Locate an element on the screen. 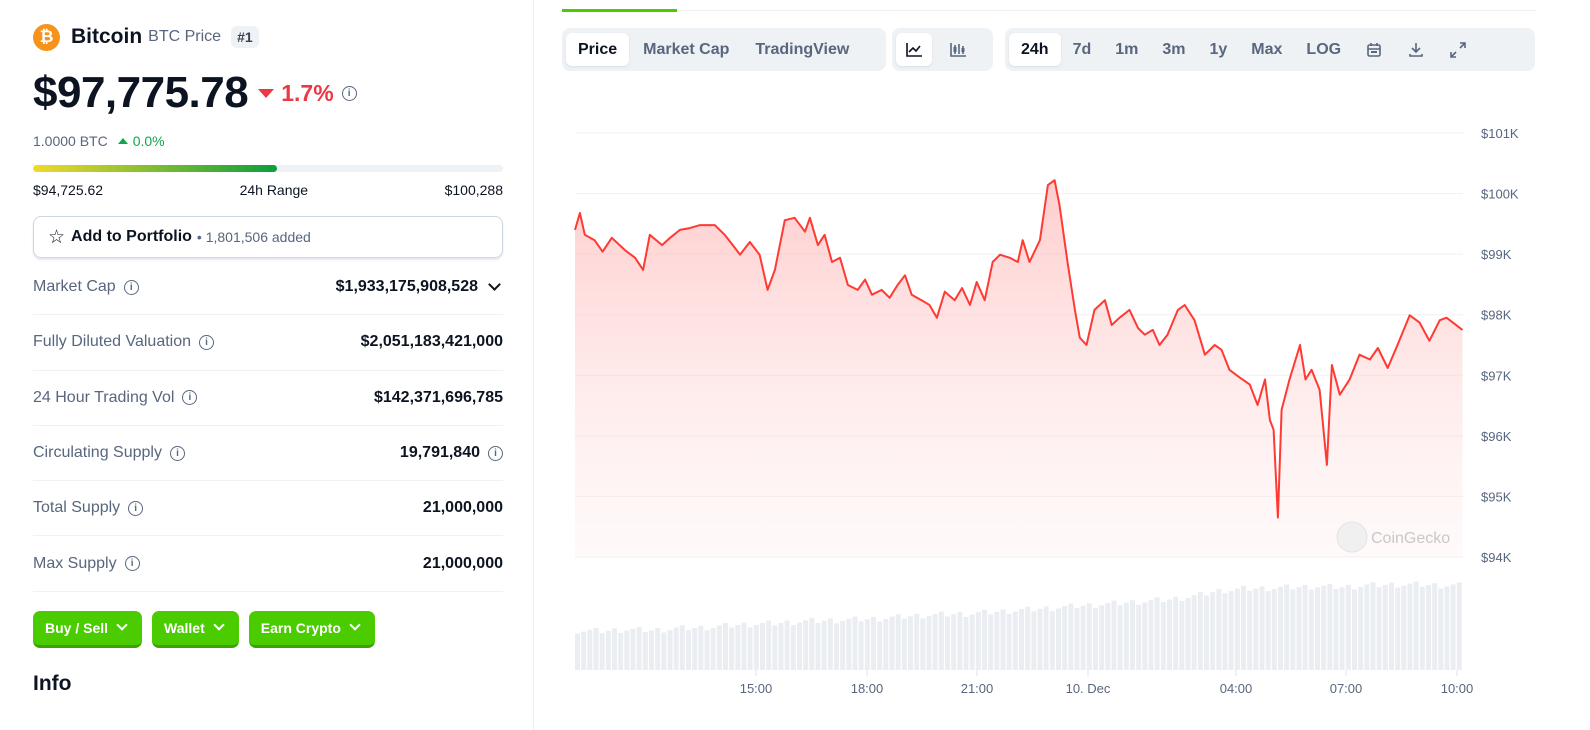 The image size is (1590, 730). stat-row: 24 Hour Trading Vol i $142,371,696,785 is located at coordinates (268, 398).